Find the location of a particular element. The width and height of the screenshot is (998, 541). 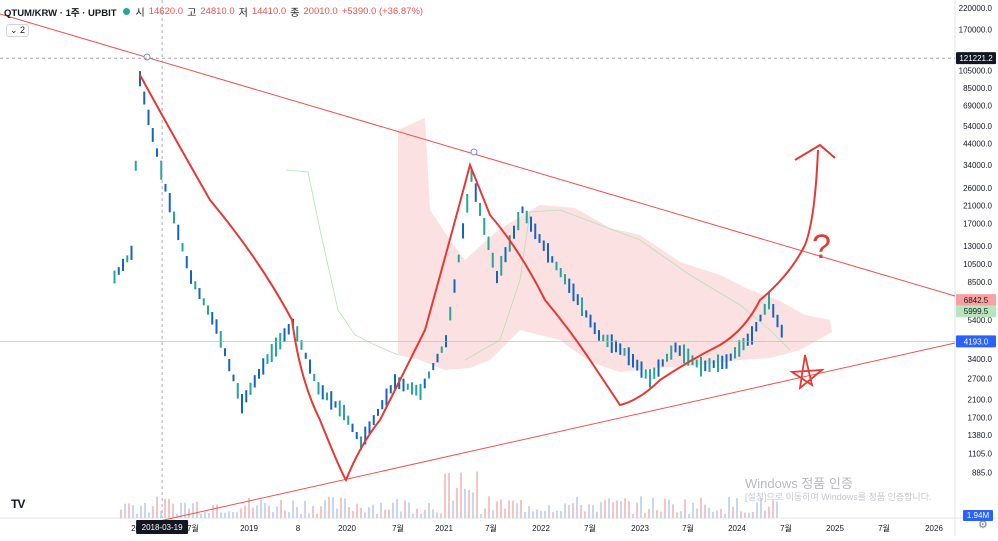

symbol-label: QTUM/KRW · 1주 · UPBIT is located at coordinates (60, 13).